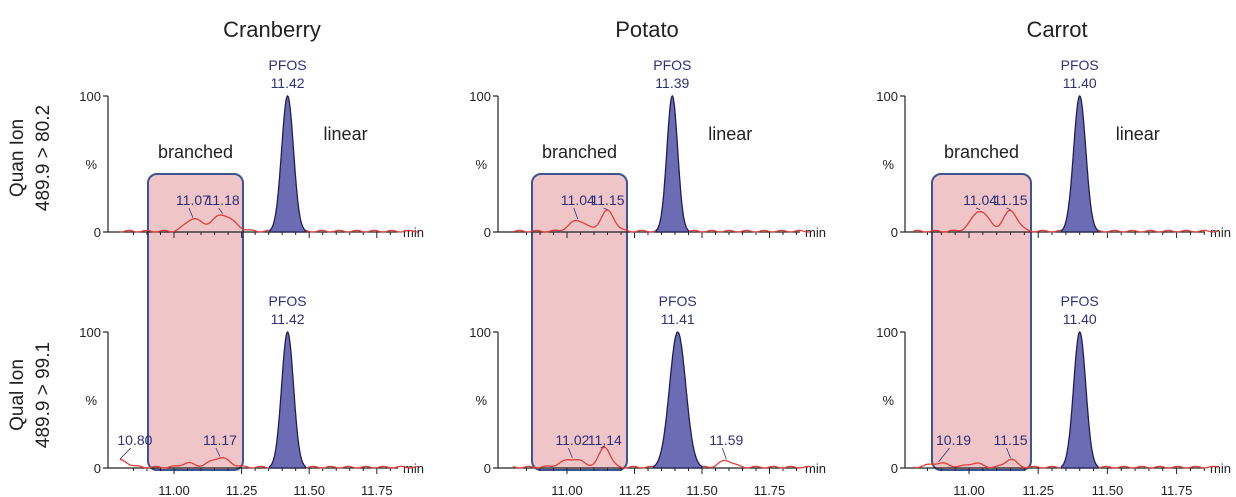 The image size is (1236, 497). Describe the element at coordinates (953, 440) in the screenshot. I see `peak-rt-label: 10.19` at that location.